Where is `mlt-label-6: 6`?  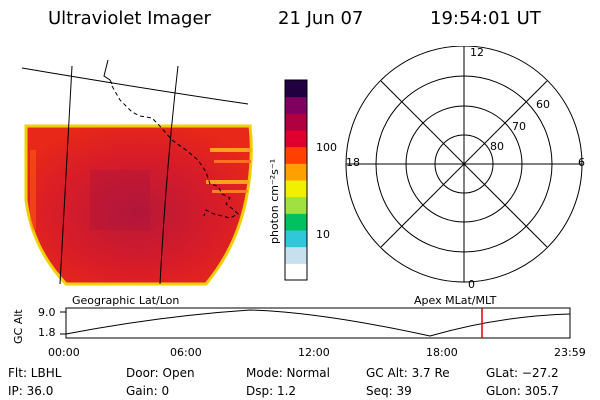
mlt-label-6: 6 is located at coordinates (581, 162).